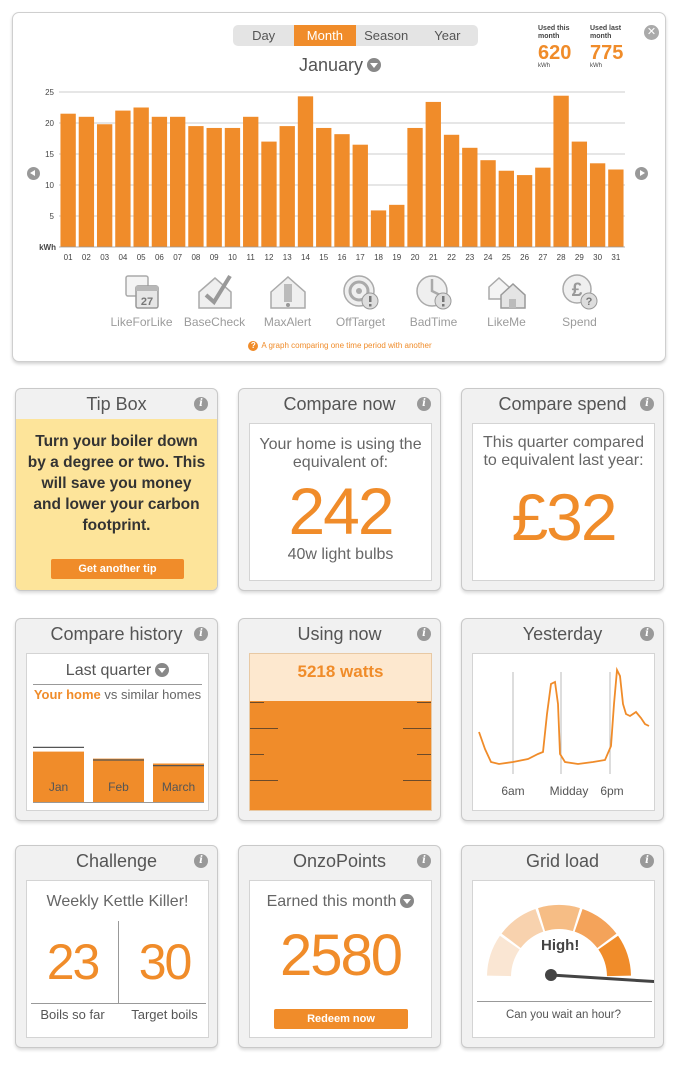 The width and height of the screenshot is (680, 1065). I want to click on next-arrow-icon, so click(641, 173).